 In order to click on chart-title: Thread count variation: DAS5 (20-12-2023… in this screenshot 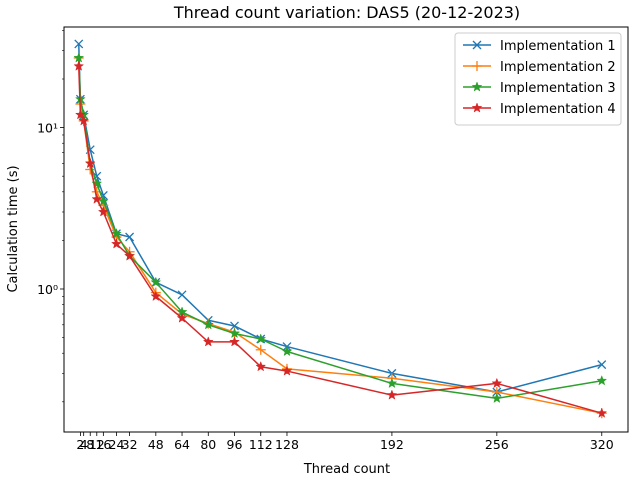, I will do `click(346, 12)`.